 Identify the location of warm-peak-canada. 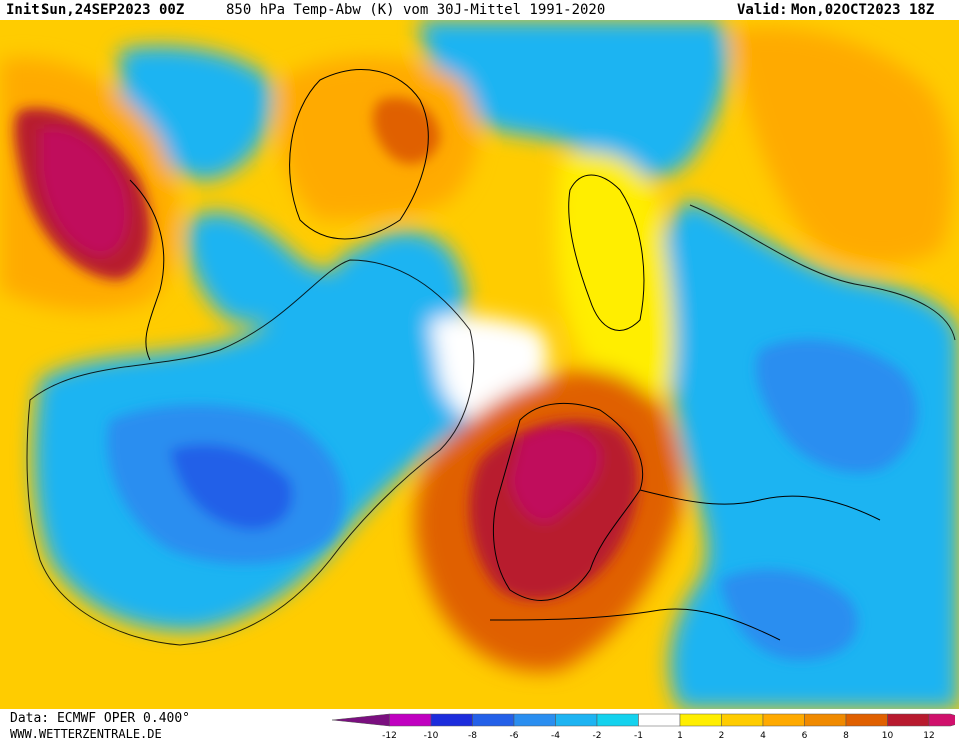
(84, 192).